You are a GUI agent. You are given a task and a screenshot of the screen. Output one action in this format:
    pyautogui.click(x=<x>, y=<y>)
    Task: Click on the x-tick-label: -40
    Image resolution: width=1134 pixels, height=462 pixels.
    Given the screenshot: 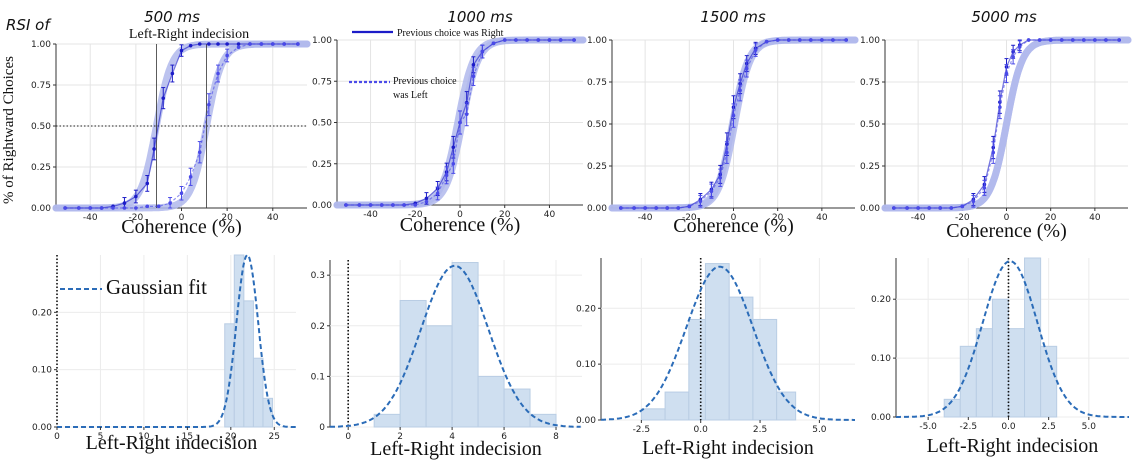 What is the action you would take?
    pyautogui.click(x=370, y=215)
    